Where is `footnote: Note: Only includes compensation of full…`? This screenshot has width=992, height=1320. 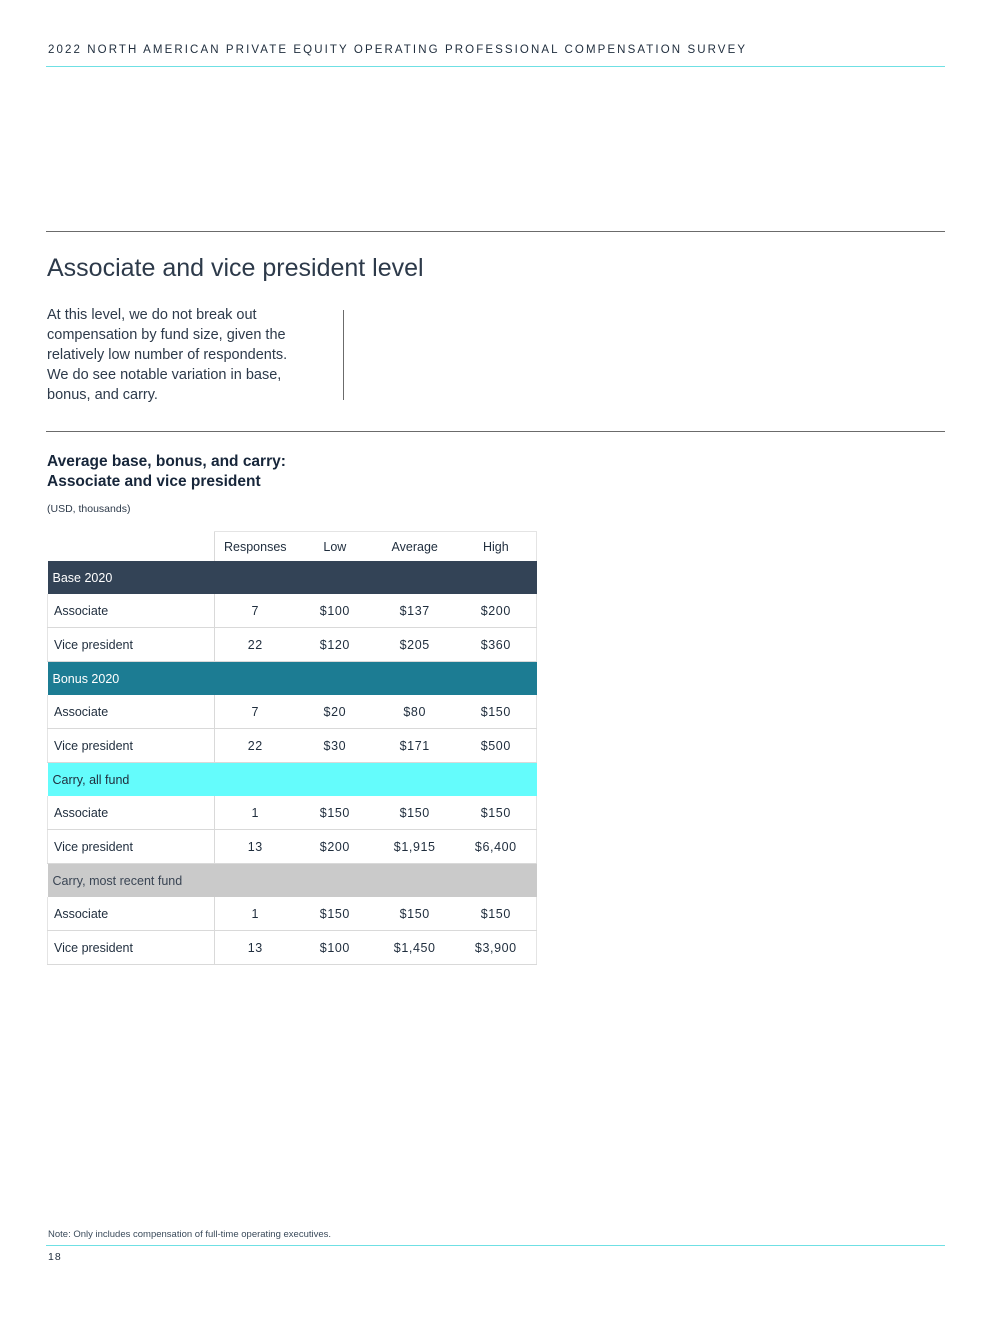 footnote: Note: Only includes compensation of full… is located at coordinates (190, 1234).